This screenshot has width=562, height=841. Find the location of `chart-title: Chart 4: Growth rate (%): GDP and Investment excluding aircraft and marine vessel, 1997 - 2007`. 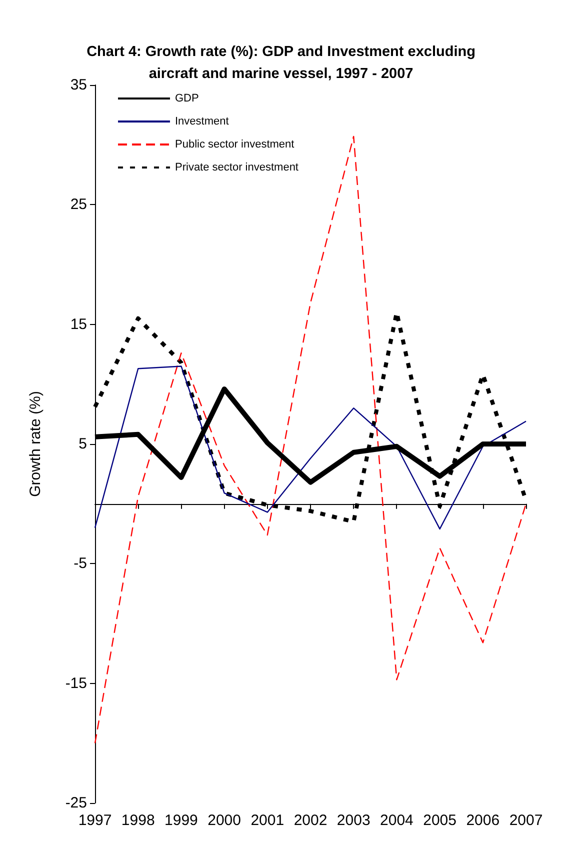

chart-title: Chart 4: Growth rate (%): GDP and Investment excluding aircraft and marine vessel, 1997 - 2007 is located at coordinates (281, 63).